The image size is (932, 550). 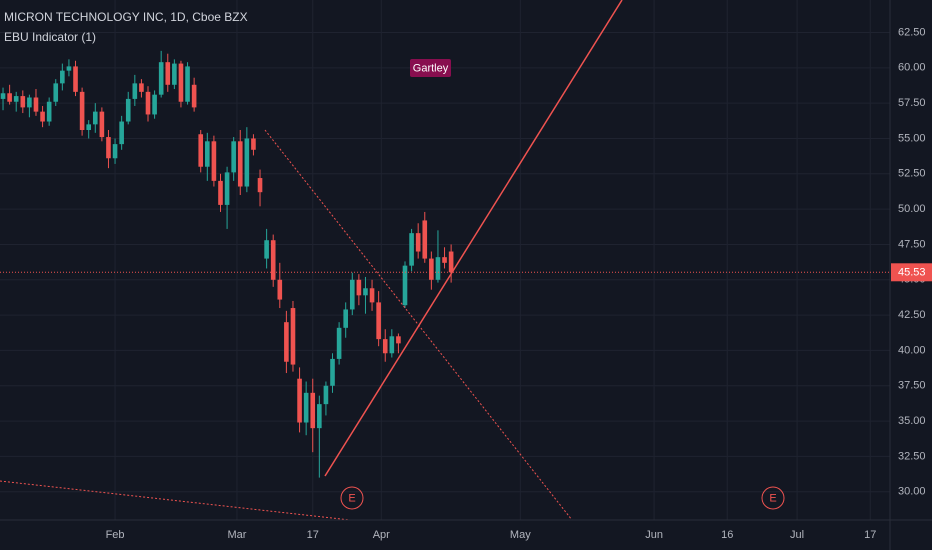 I want to click on event-label: E, so click(x=351, y=498).